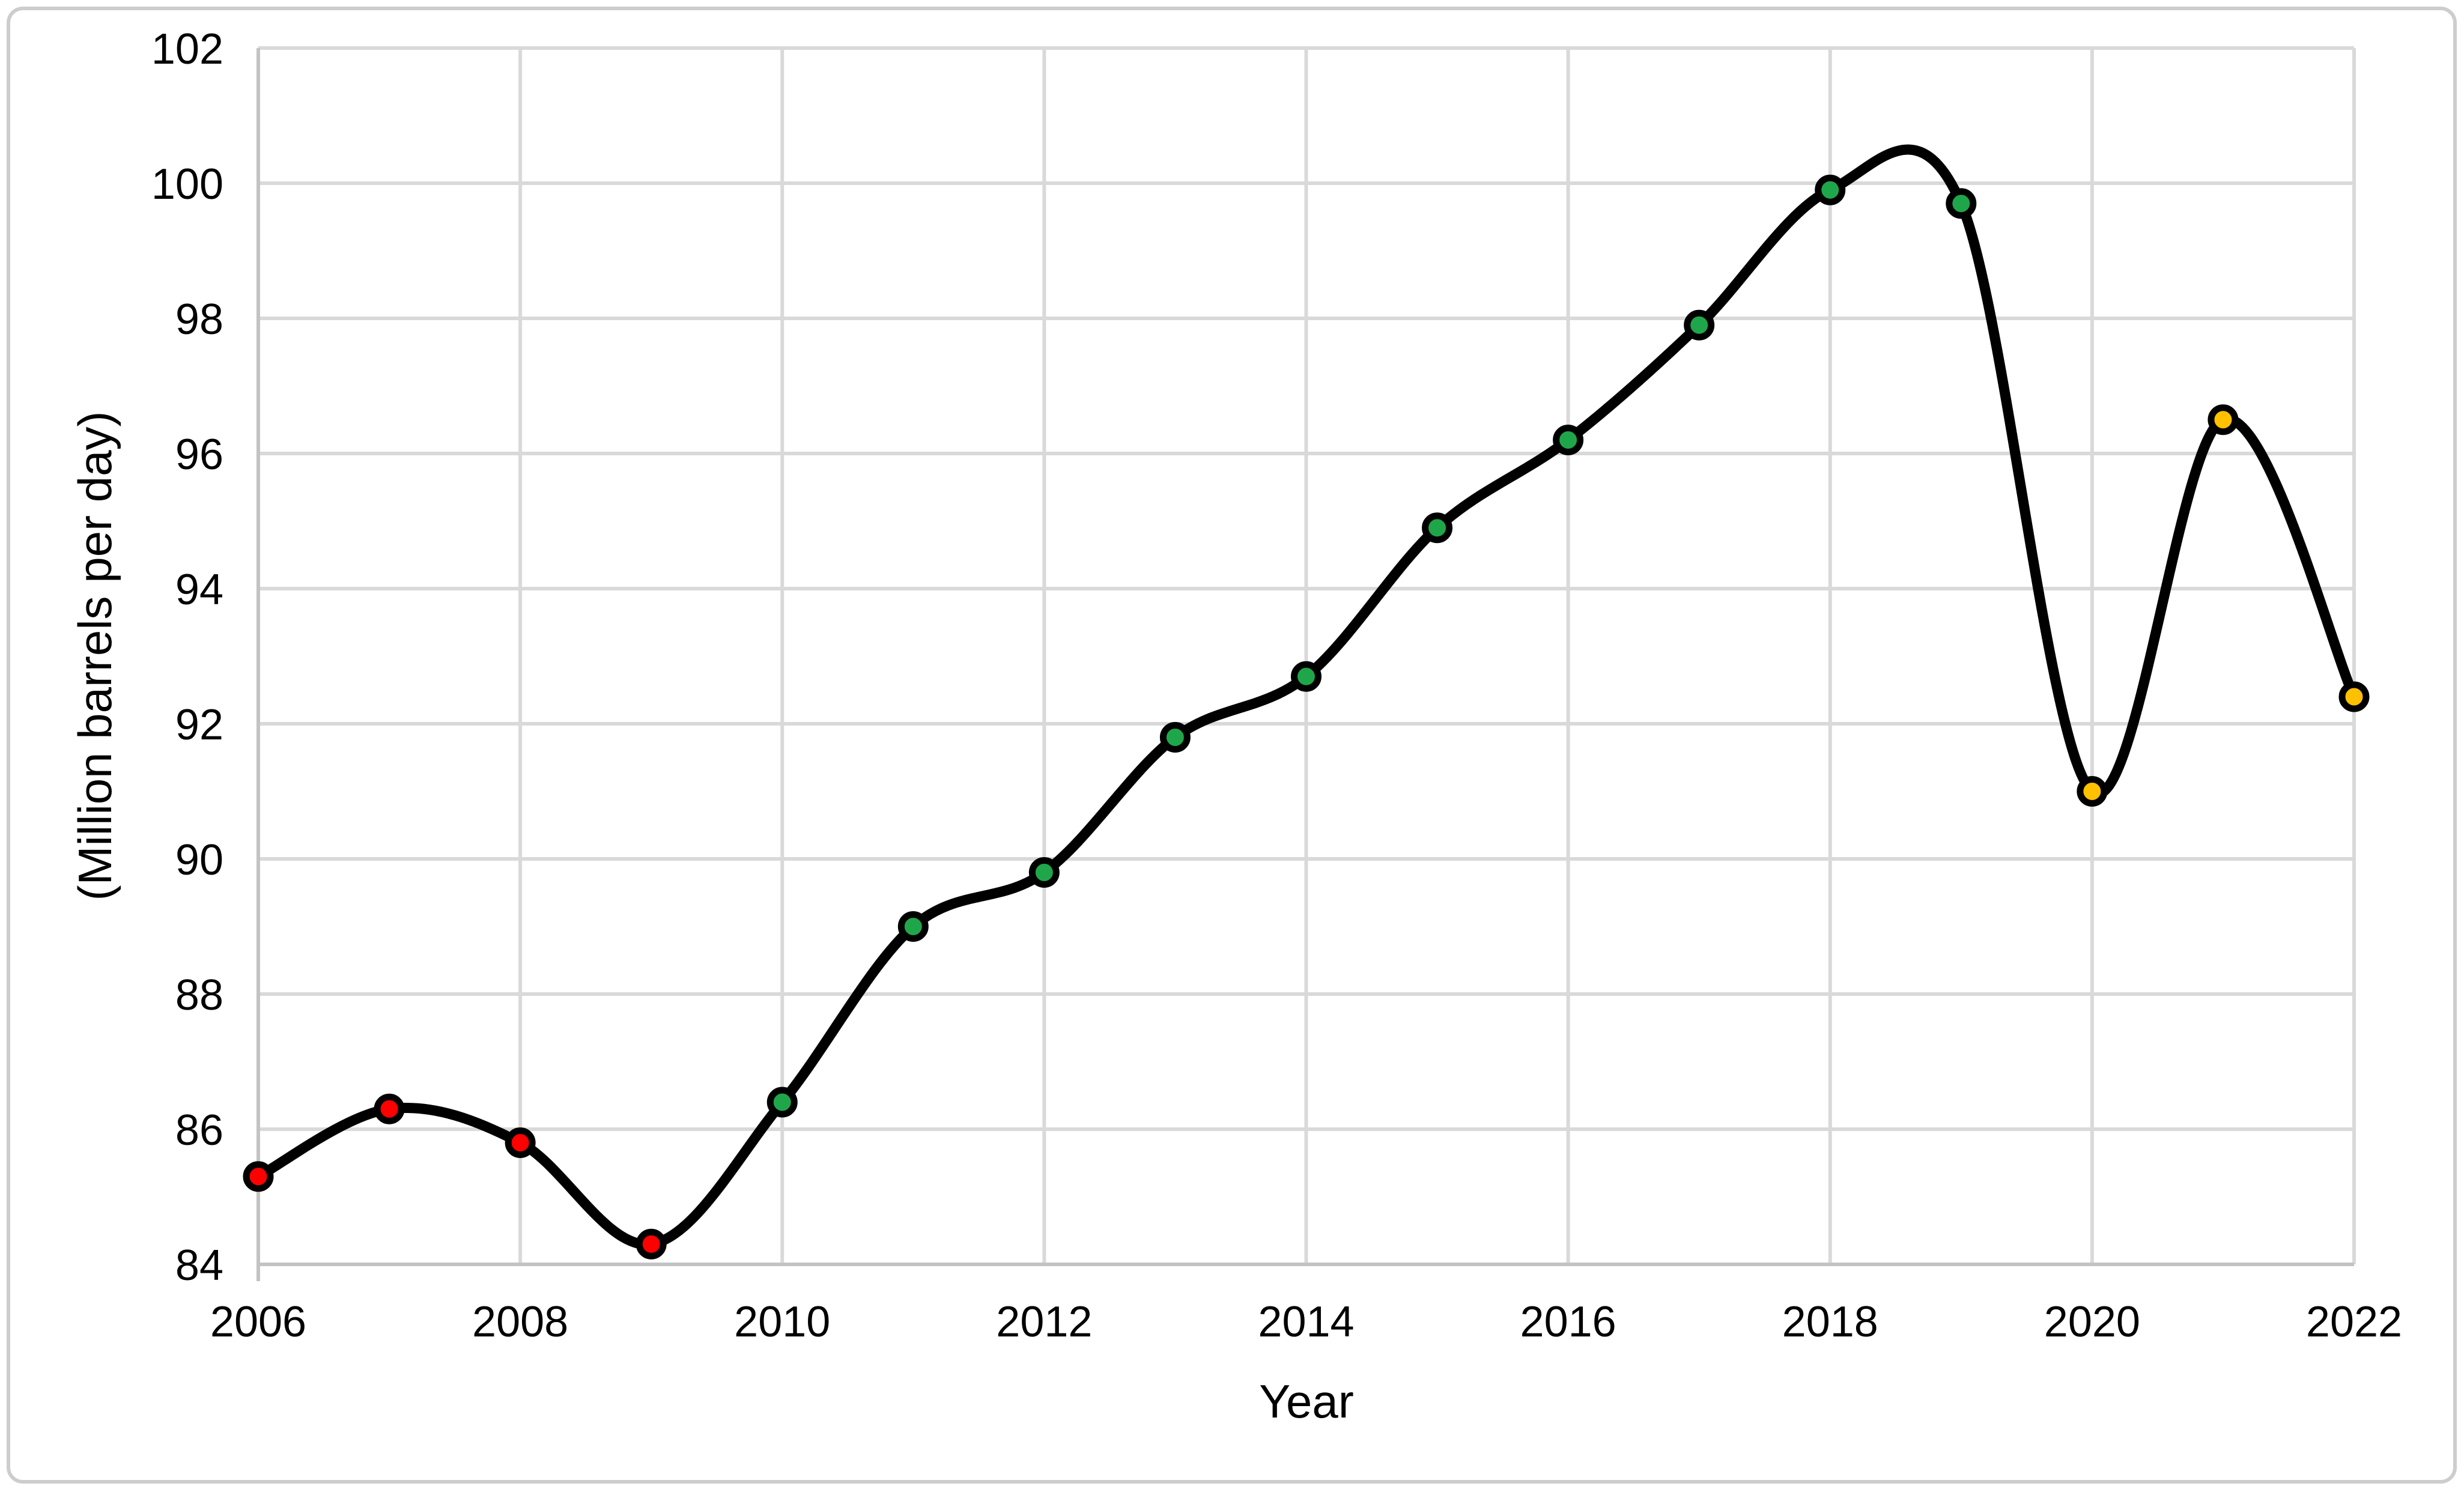  I want to click on y-tick-92: 92, so click(199, 725).